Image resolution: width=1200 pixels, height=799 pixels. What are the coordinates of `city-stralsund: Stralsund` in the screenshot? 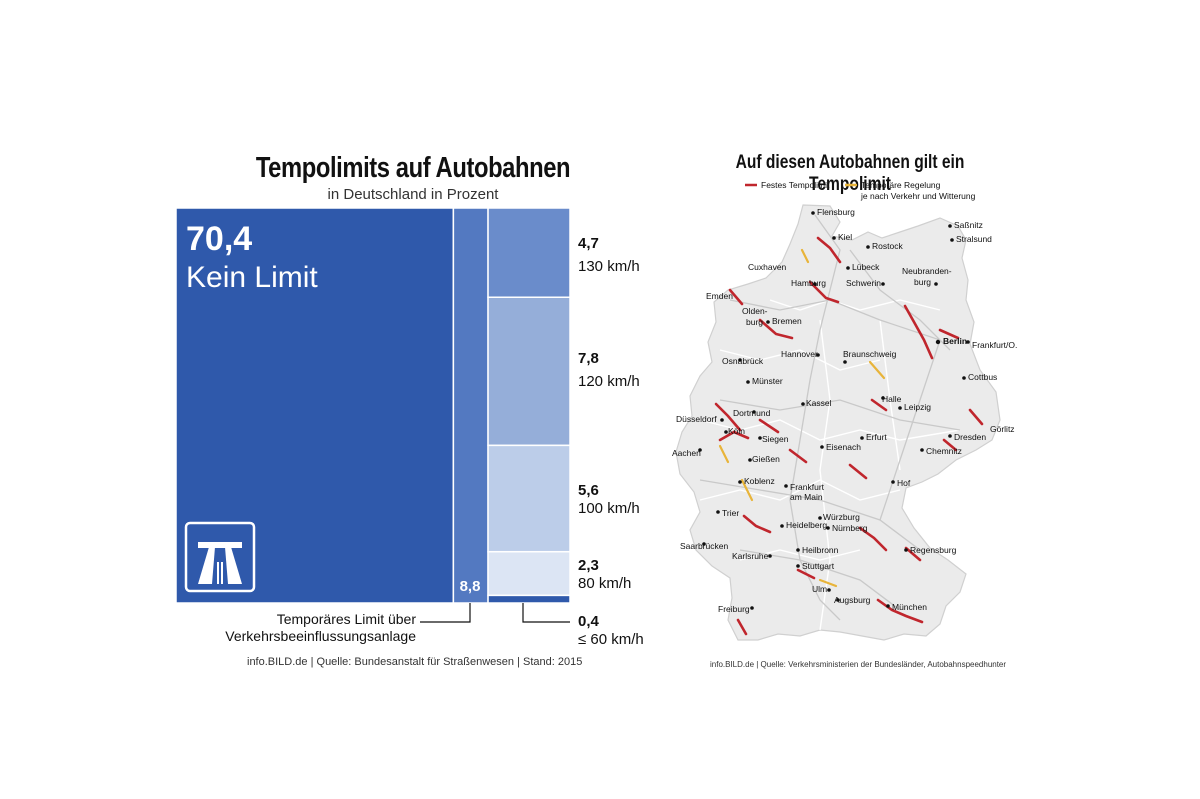 It's located at (974, 239).